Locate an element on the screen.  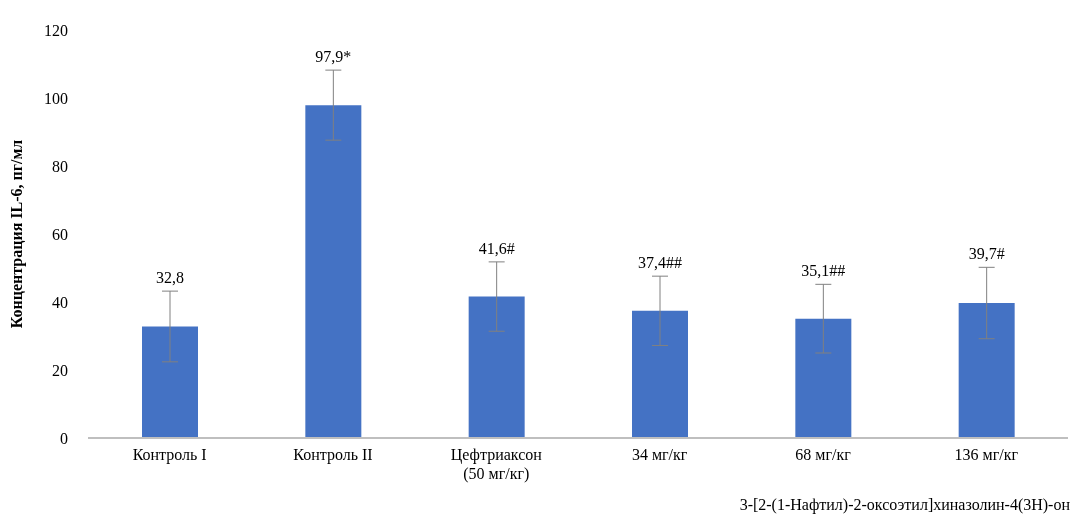
x-tick-label: Цефтриаксон (50 мг/кг) is located at coordinates (496, 464).